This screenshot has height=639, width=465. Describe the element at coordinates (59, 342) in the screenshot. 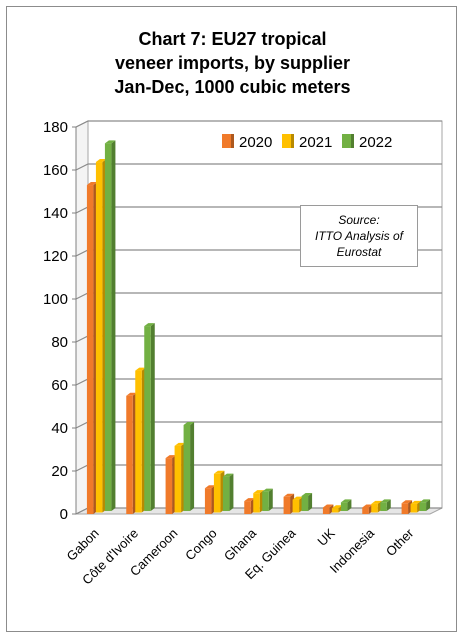

I see `y-tick-label: 80` at that location.